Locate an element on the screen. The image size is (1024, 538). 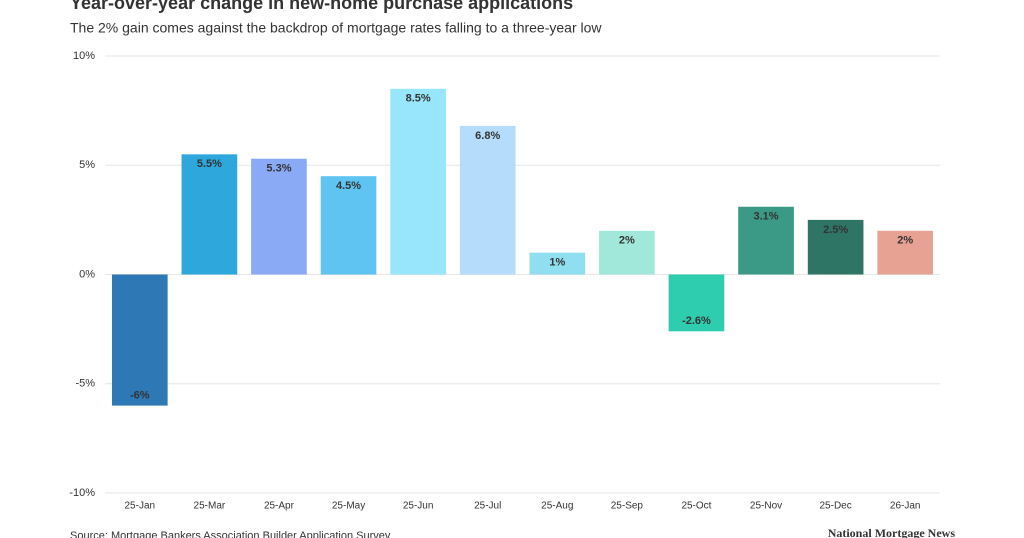
value-label: -6% is located at coordinates (140, 396).